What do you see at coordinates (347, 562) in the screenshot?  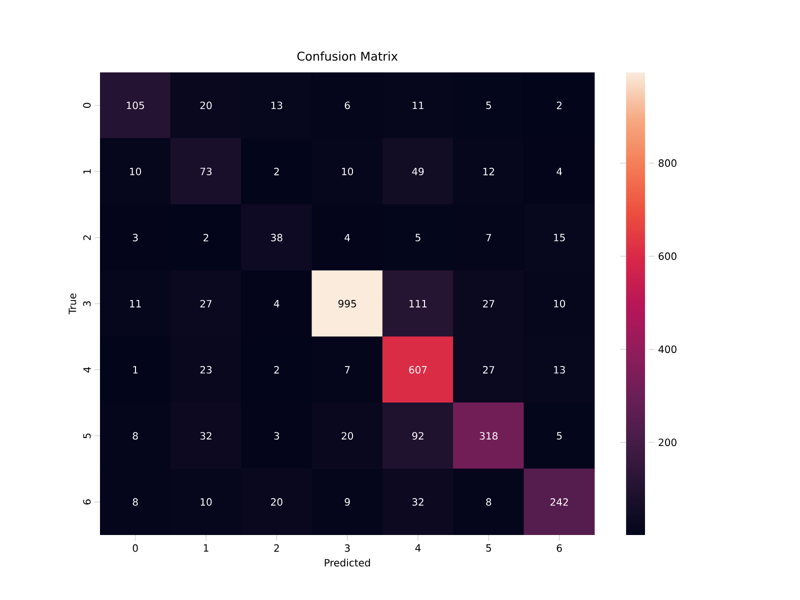 I see `x-axis-title: Predicted` at bounding box center [347, 562].